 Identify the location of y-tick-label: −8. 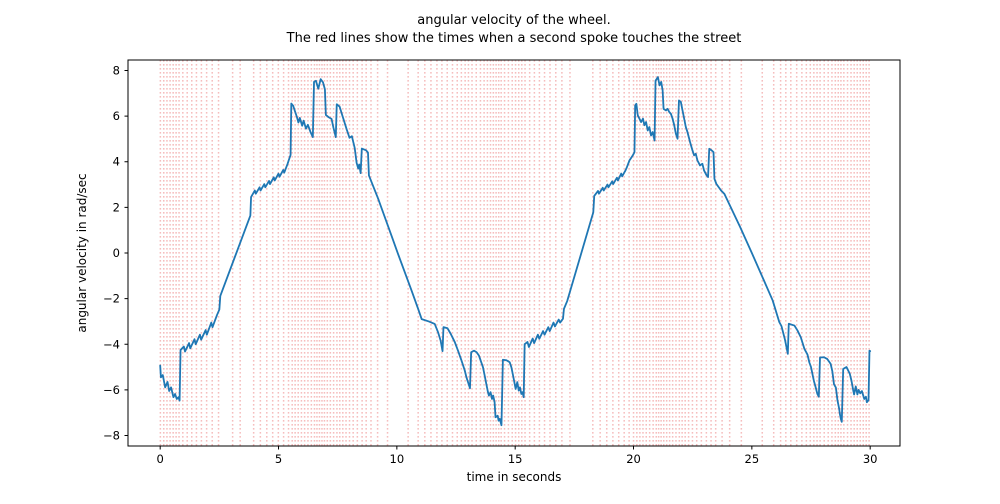
(111, 436).